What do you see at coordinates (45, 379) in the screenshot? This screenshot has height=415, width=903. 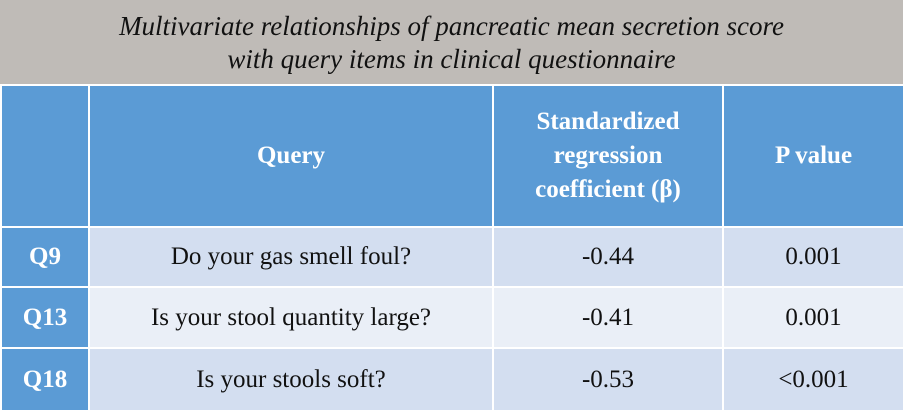 I see `row-label: Q18` at bounding box center [45, 379].